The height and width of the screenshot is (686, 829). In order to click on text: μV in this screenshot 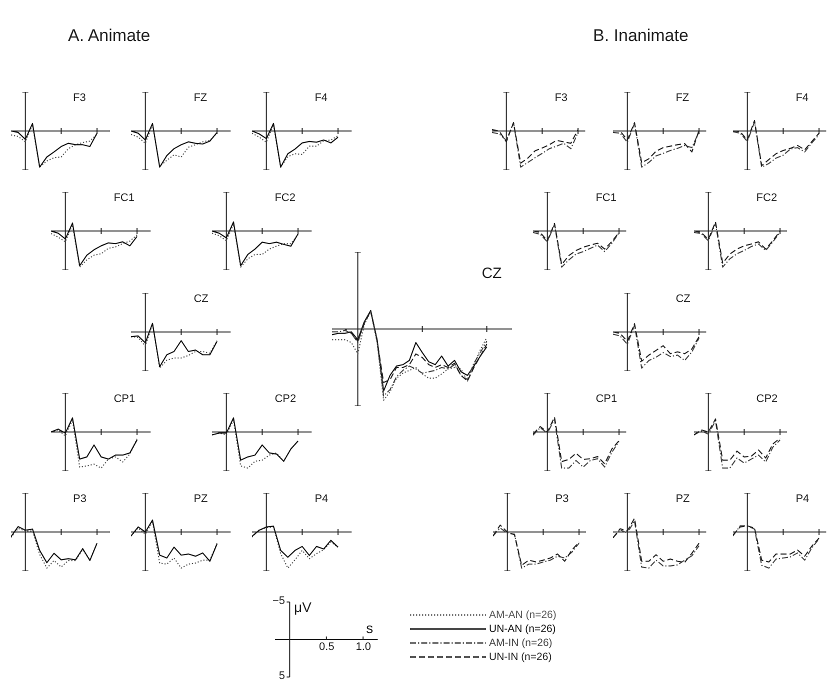, I will do `click(303, 606)`.